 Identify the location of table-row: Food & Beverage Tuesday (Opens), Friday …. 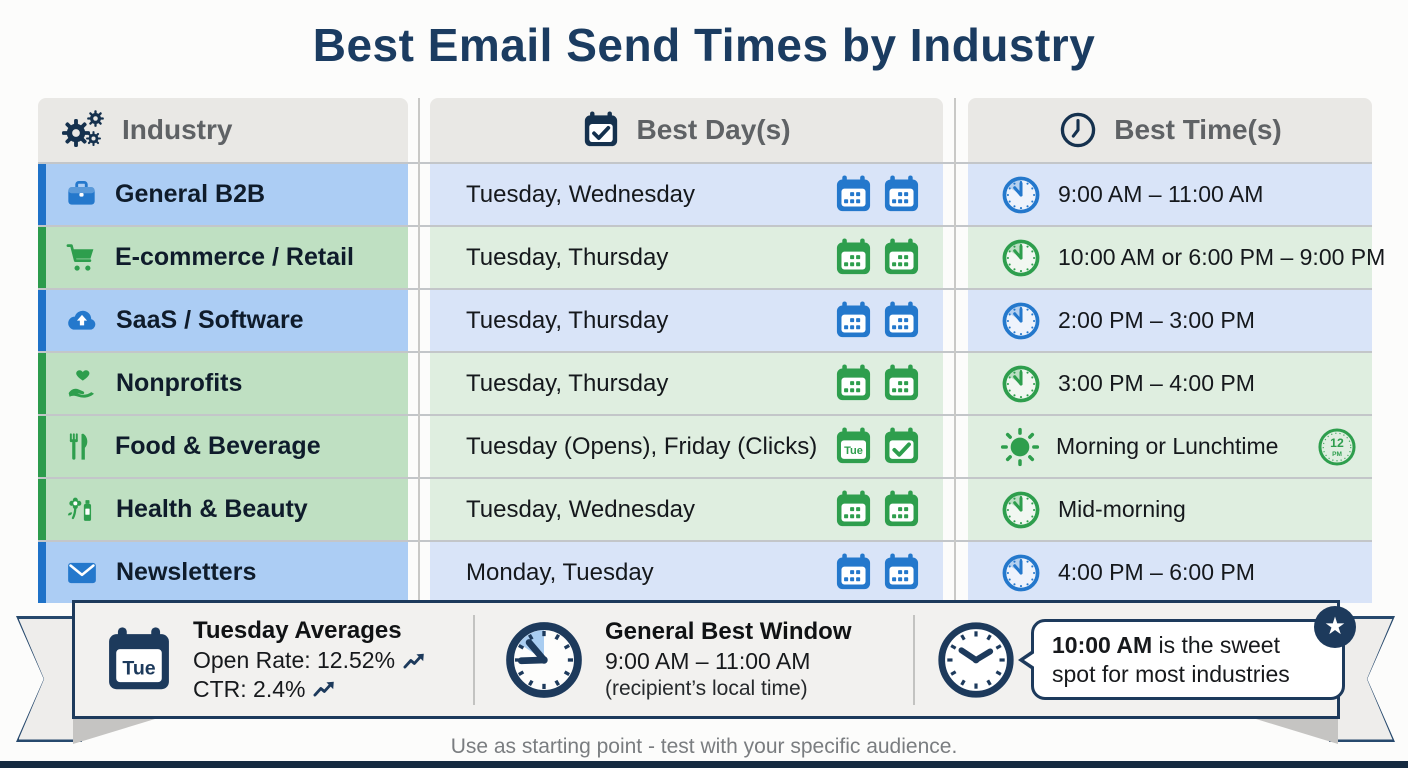
(705, 445).